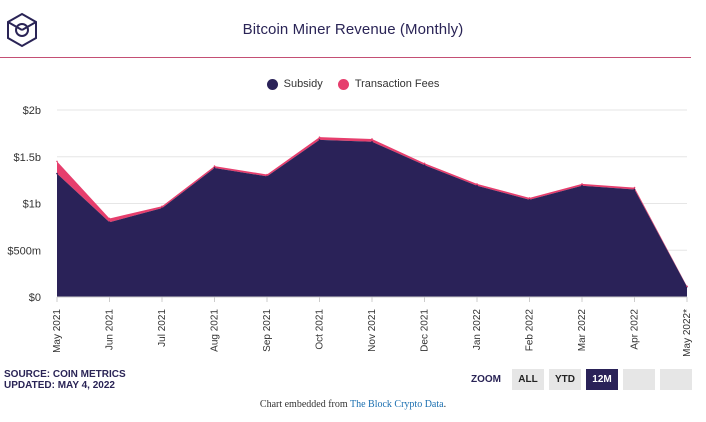 This screenshot has height=422, width=706. What do you see at coordinates (528, 379) in the screenshot?
I see `zoom-all-button: ALL` at bounding box center [528, 379].